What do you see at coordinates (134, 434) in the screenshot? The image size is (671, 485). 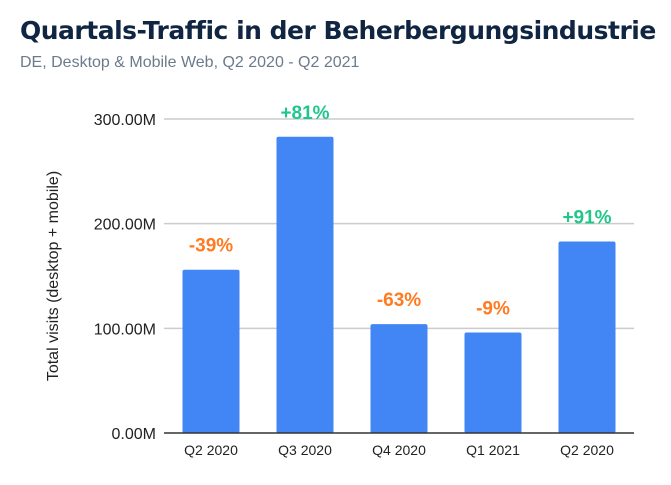 I see `y-tick-label: 0.00M` at bounding box center [134, 434].